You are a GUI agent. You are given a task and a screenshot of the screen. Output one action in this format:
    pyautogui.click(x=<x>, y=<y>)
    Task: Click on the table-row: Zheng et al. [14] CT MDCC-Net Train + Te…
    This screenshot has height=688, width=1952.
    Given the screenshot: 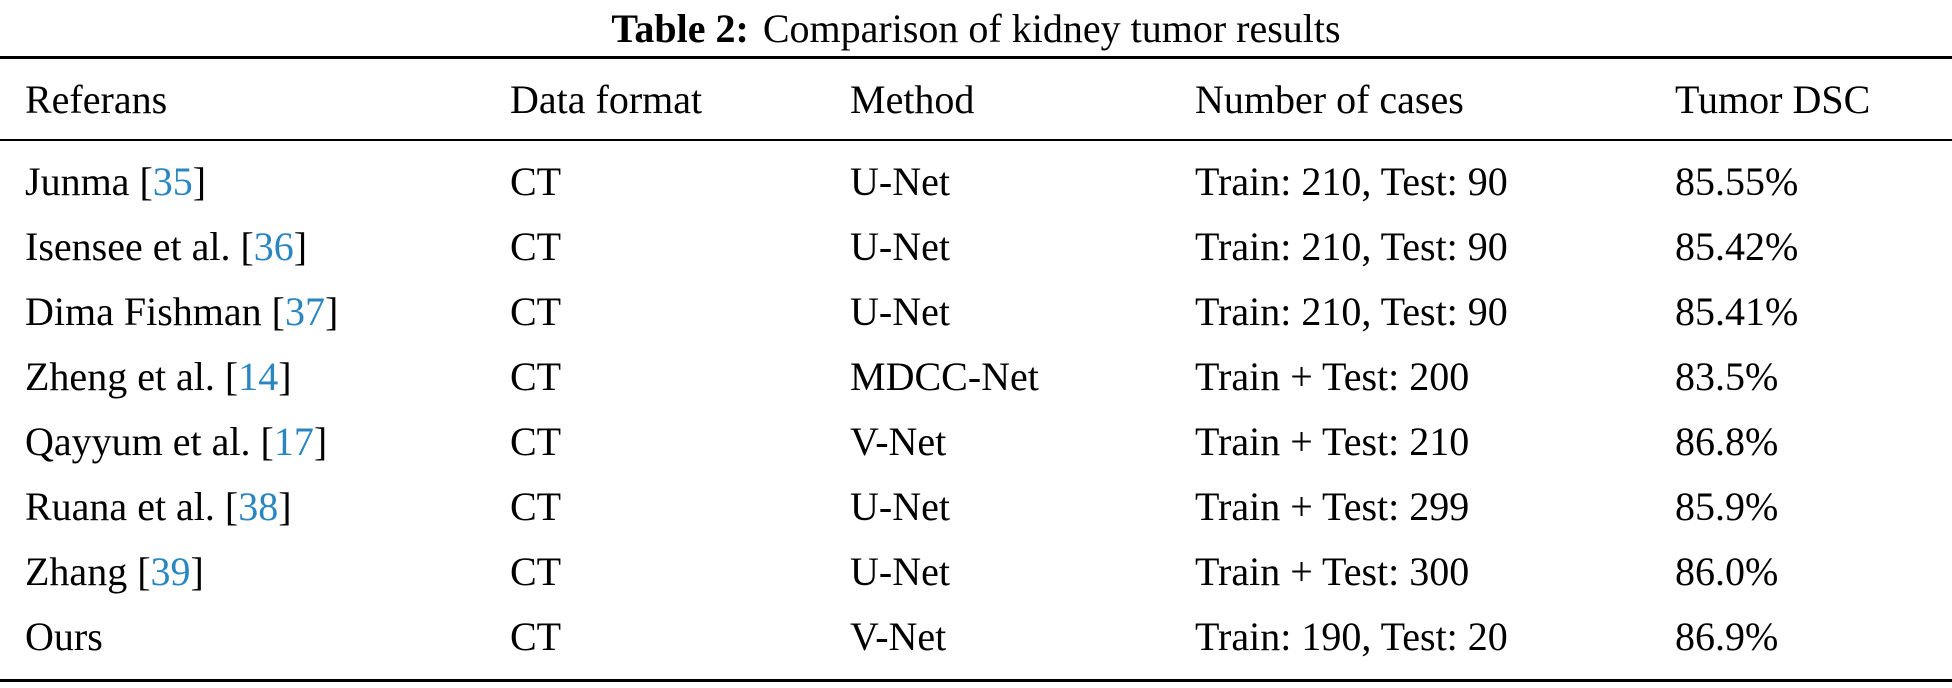 What is the action you would take?
    pyautogui.click(x=976, y=376)
    